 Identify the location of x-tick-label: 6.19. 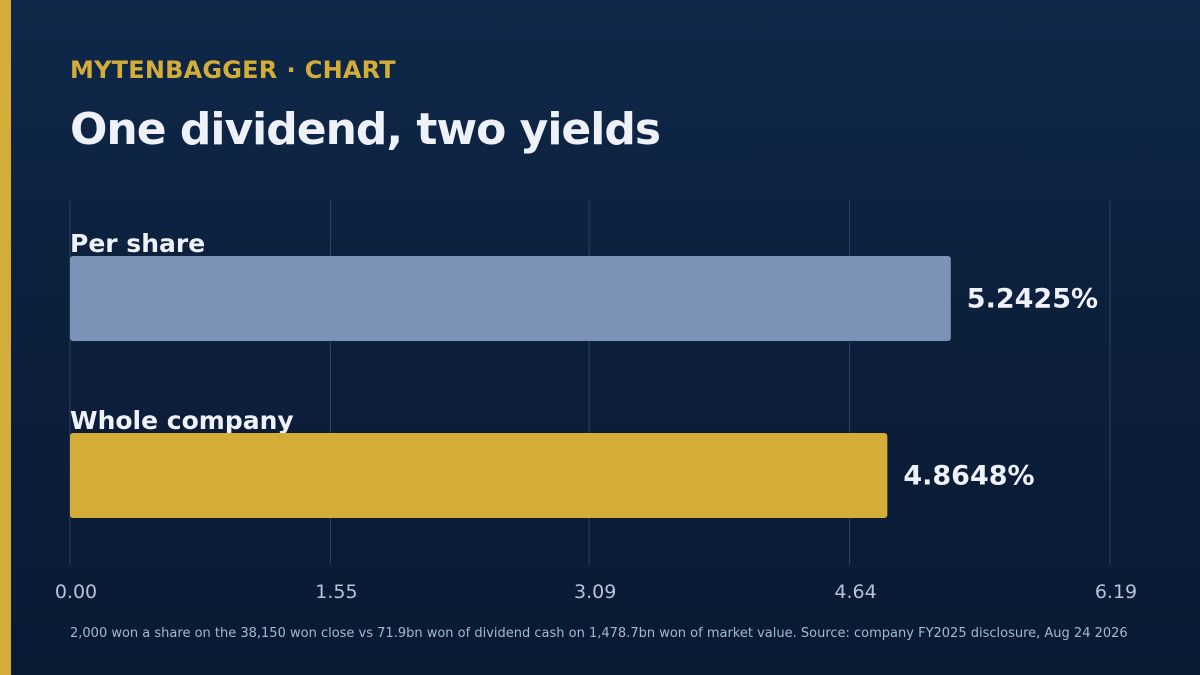
(1116, 592).